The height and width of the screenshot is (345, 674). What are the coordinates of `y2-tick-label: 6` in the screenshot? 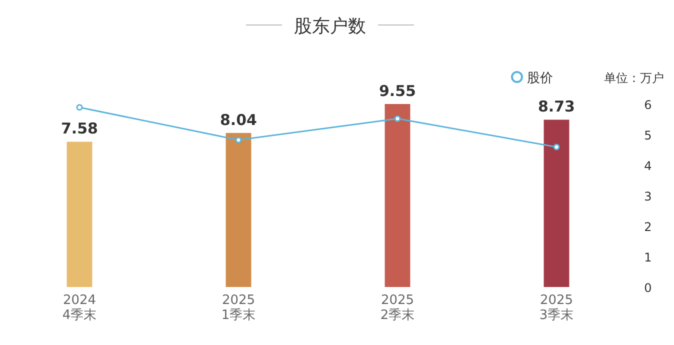 It's located at (648, 105).